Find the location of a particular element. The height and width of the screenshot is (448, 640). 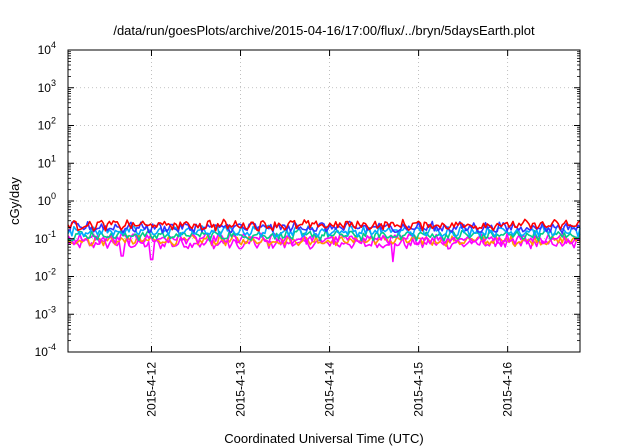

x-tick-label: 2015-4-12 is located at coordinates (151, 389).